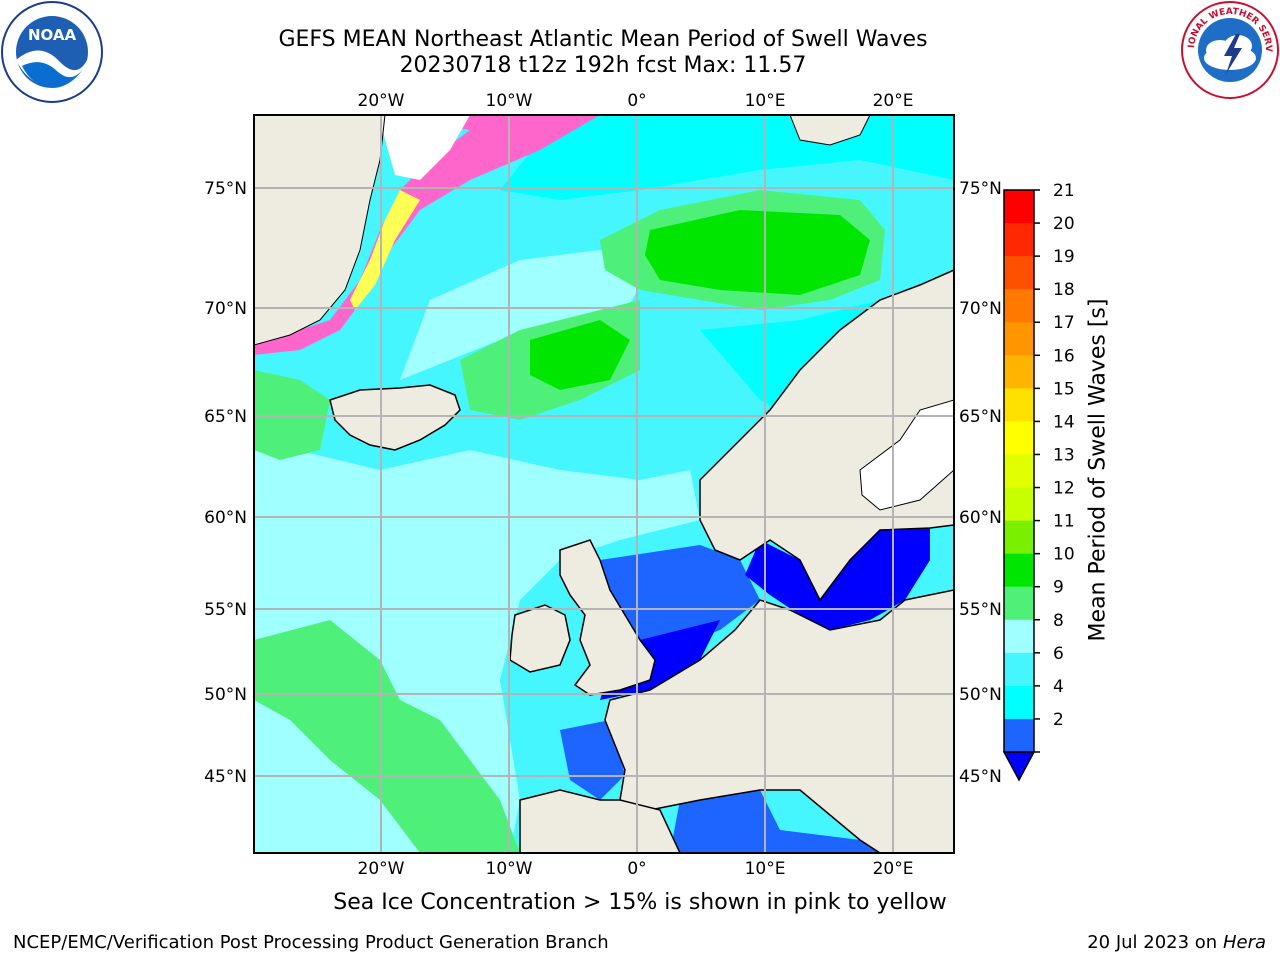  What do you see at coordinates (592, 760) in the screenshot?
I see `swell-band-2-4s-biscay` at bounding box center [592, 760].